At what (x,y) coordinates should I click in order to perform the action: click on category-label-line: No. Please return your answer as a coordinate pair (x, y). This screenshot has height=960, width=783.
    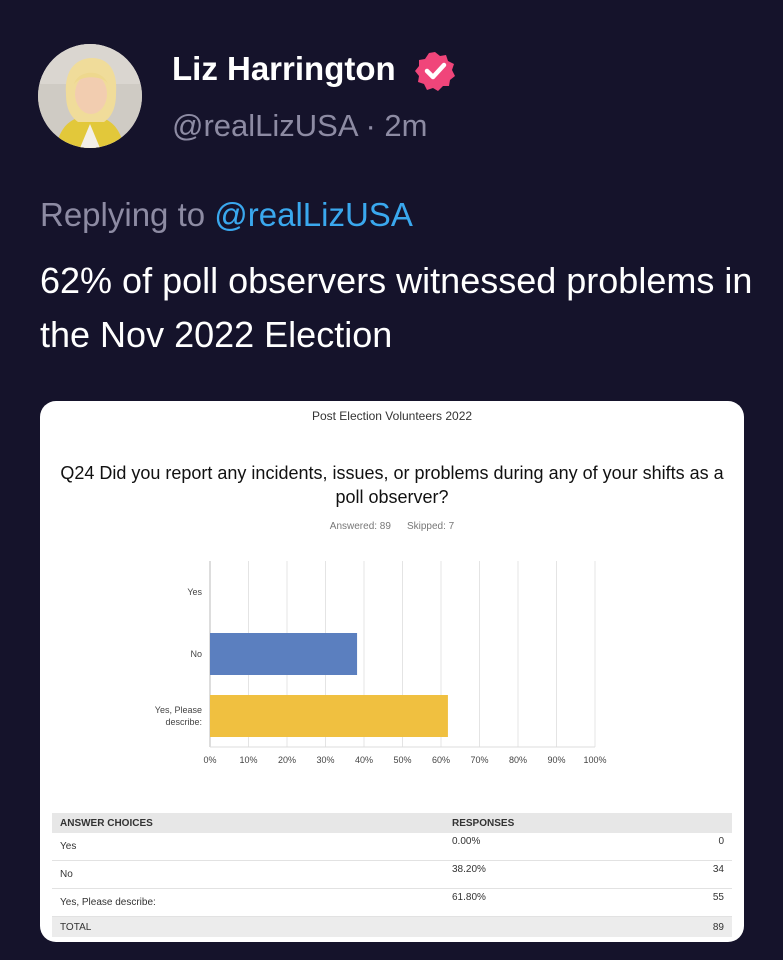
    Looking at the image, I should click on (196, 654).